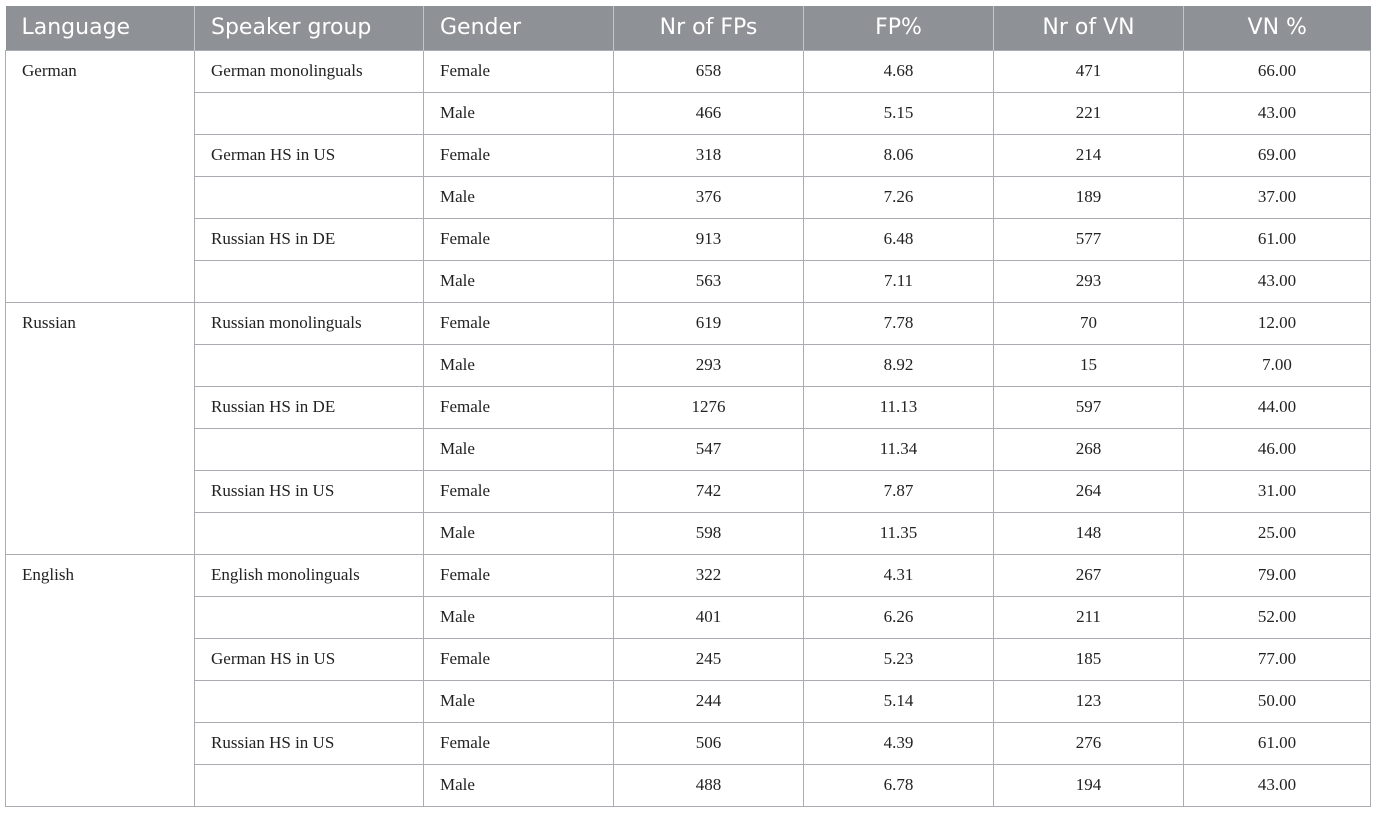 The height and width of the screenshot is (814, 1377). What do you see at coordinates (1277, 28) in the screenshot?
I see `header-vn-percent: VN %` at bounding box center [1277, 28].